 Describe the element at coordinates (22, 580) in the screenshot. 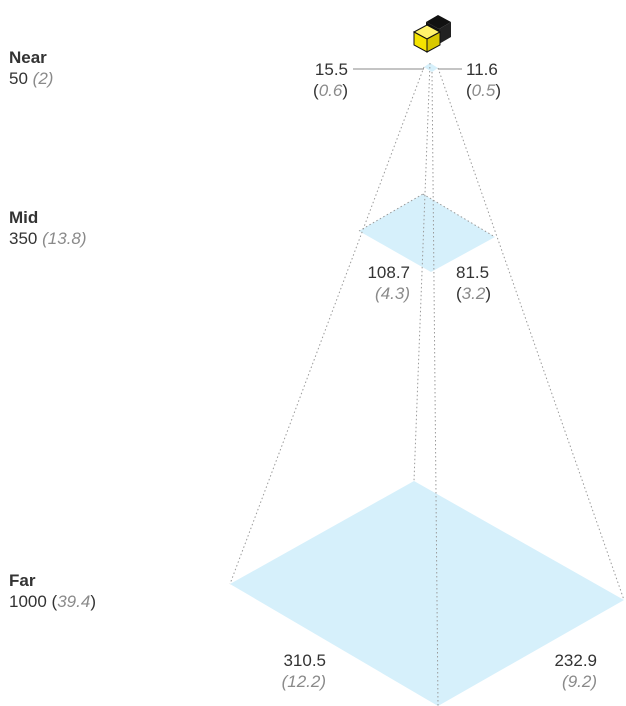

I see `far-name: Far` at that location.